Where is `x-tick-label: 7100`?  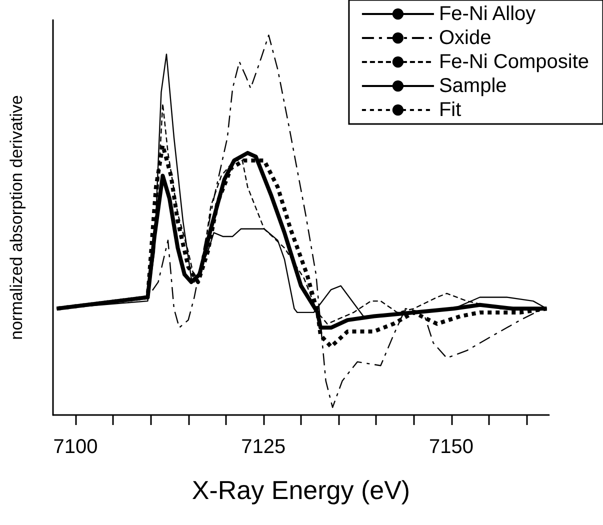
x-tick-label: 7100 is located at coordinates (75, 447).